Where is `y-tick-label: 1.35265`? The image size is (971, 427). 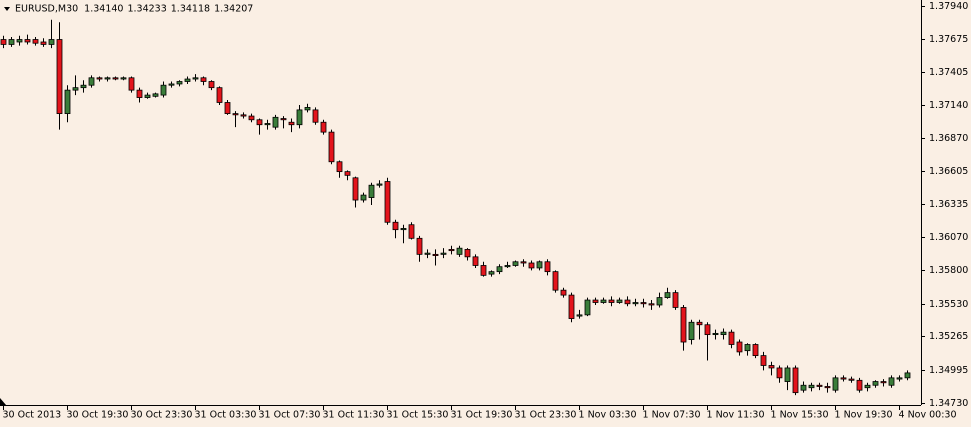
y-tick-label: 1.35265 is located at coordinates (948, 336).